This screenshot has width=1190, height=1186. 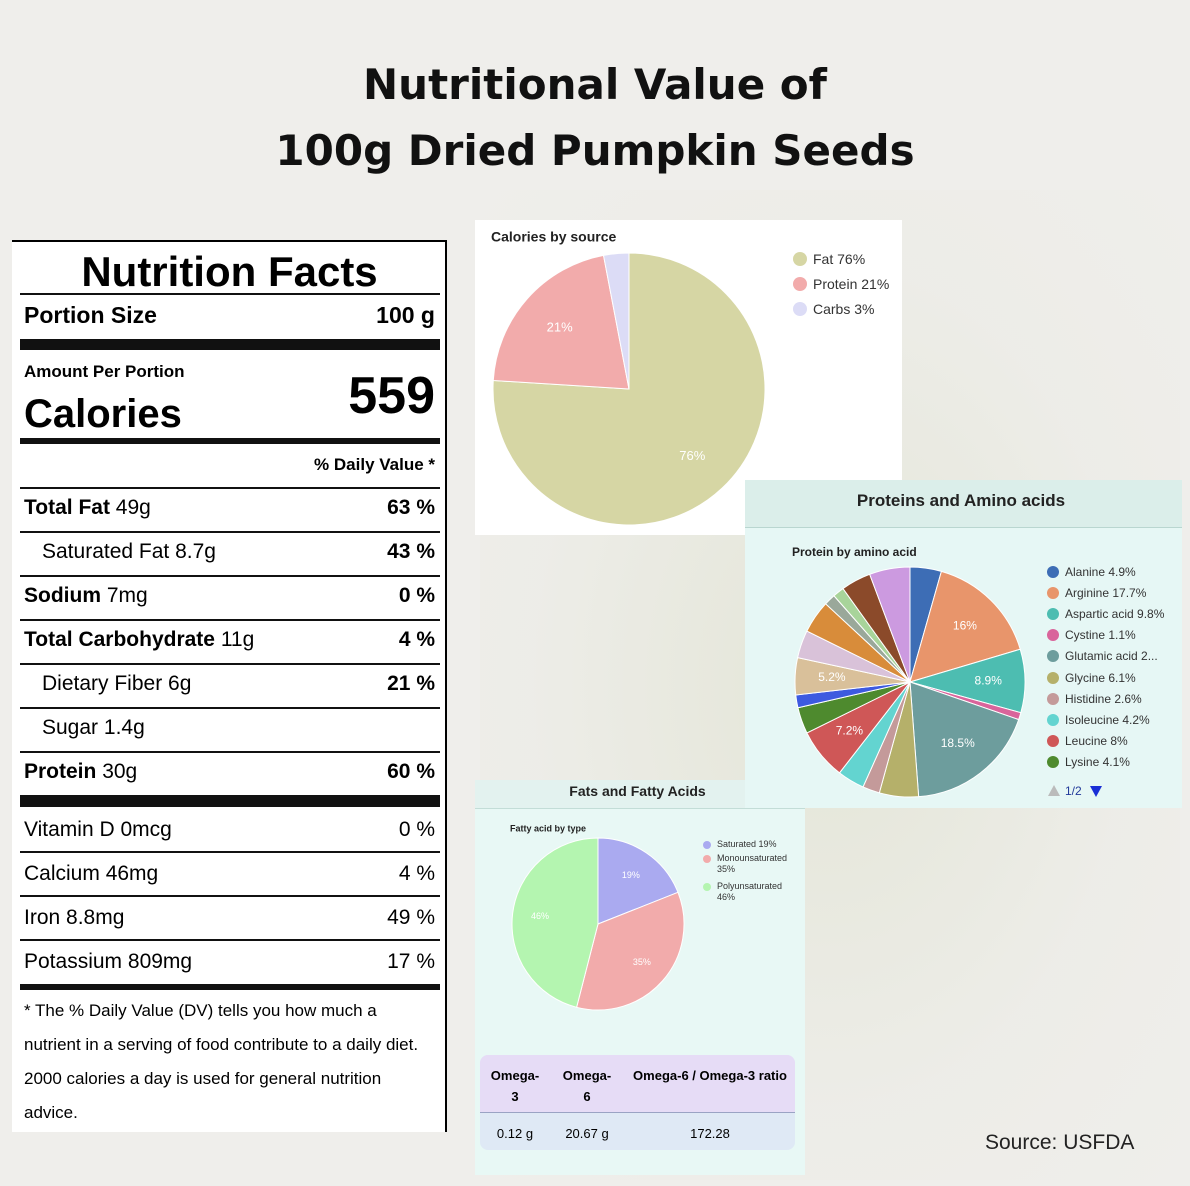 What do you see at coordinates (120, 771) in the screenshot?
I see `nutrient-amount: 30g` at bounding box center [120, 771].